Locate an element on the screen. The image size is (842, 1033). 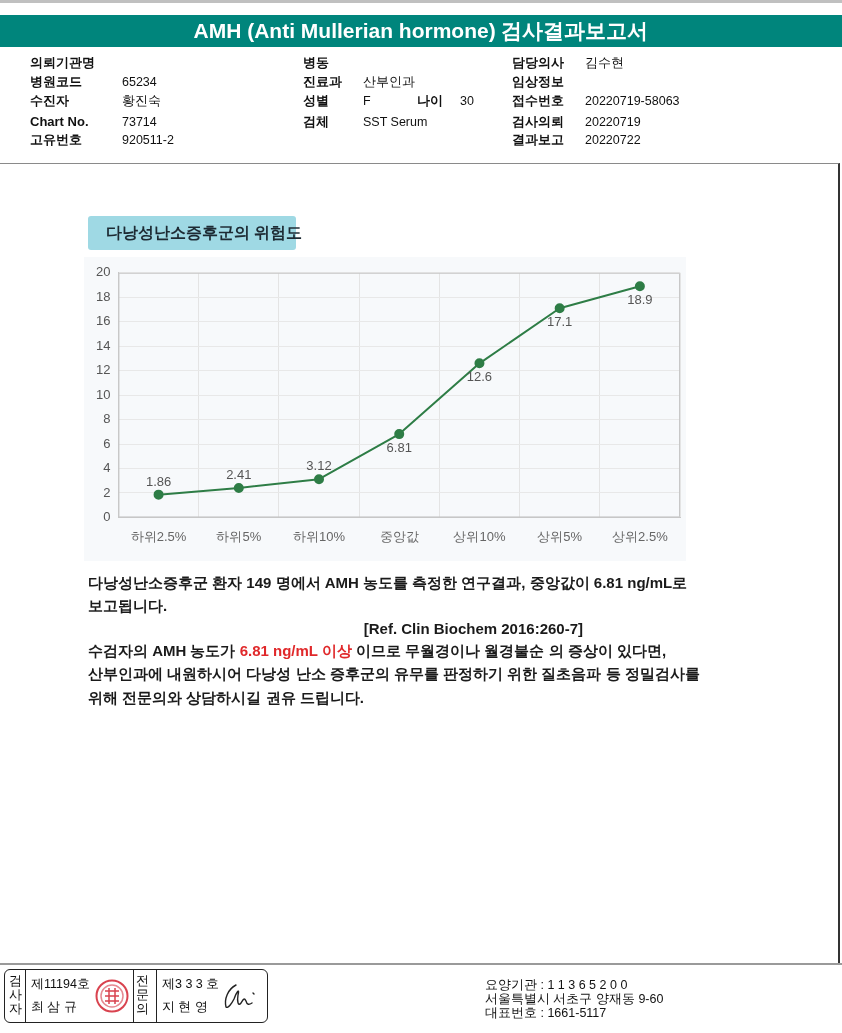
text: 지 현 영 is located at coordinates (185, 1007).